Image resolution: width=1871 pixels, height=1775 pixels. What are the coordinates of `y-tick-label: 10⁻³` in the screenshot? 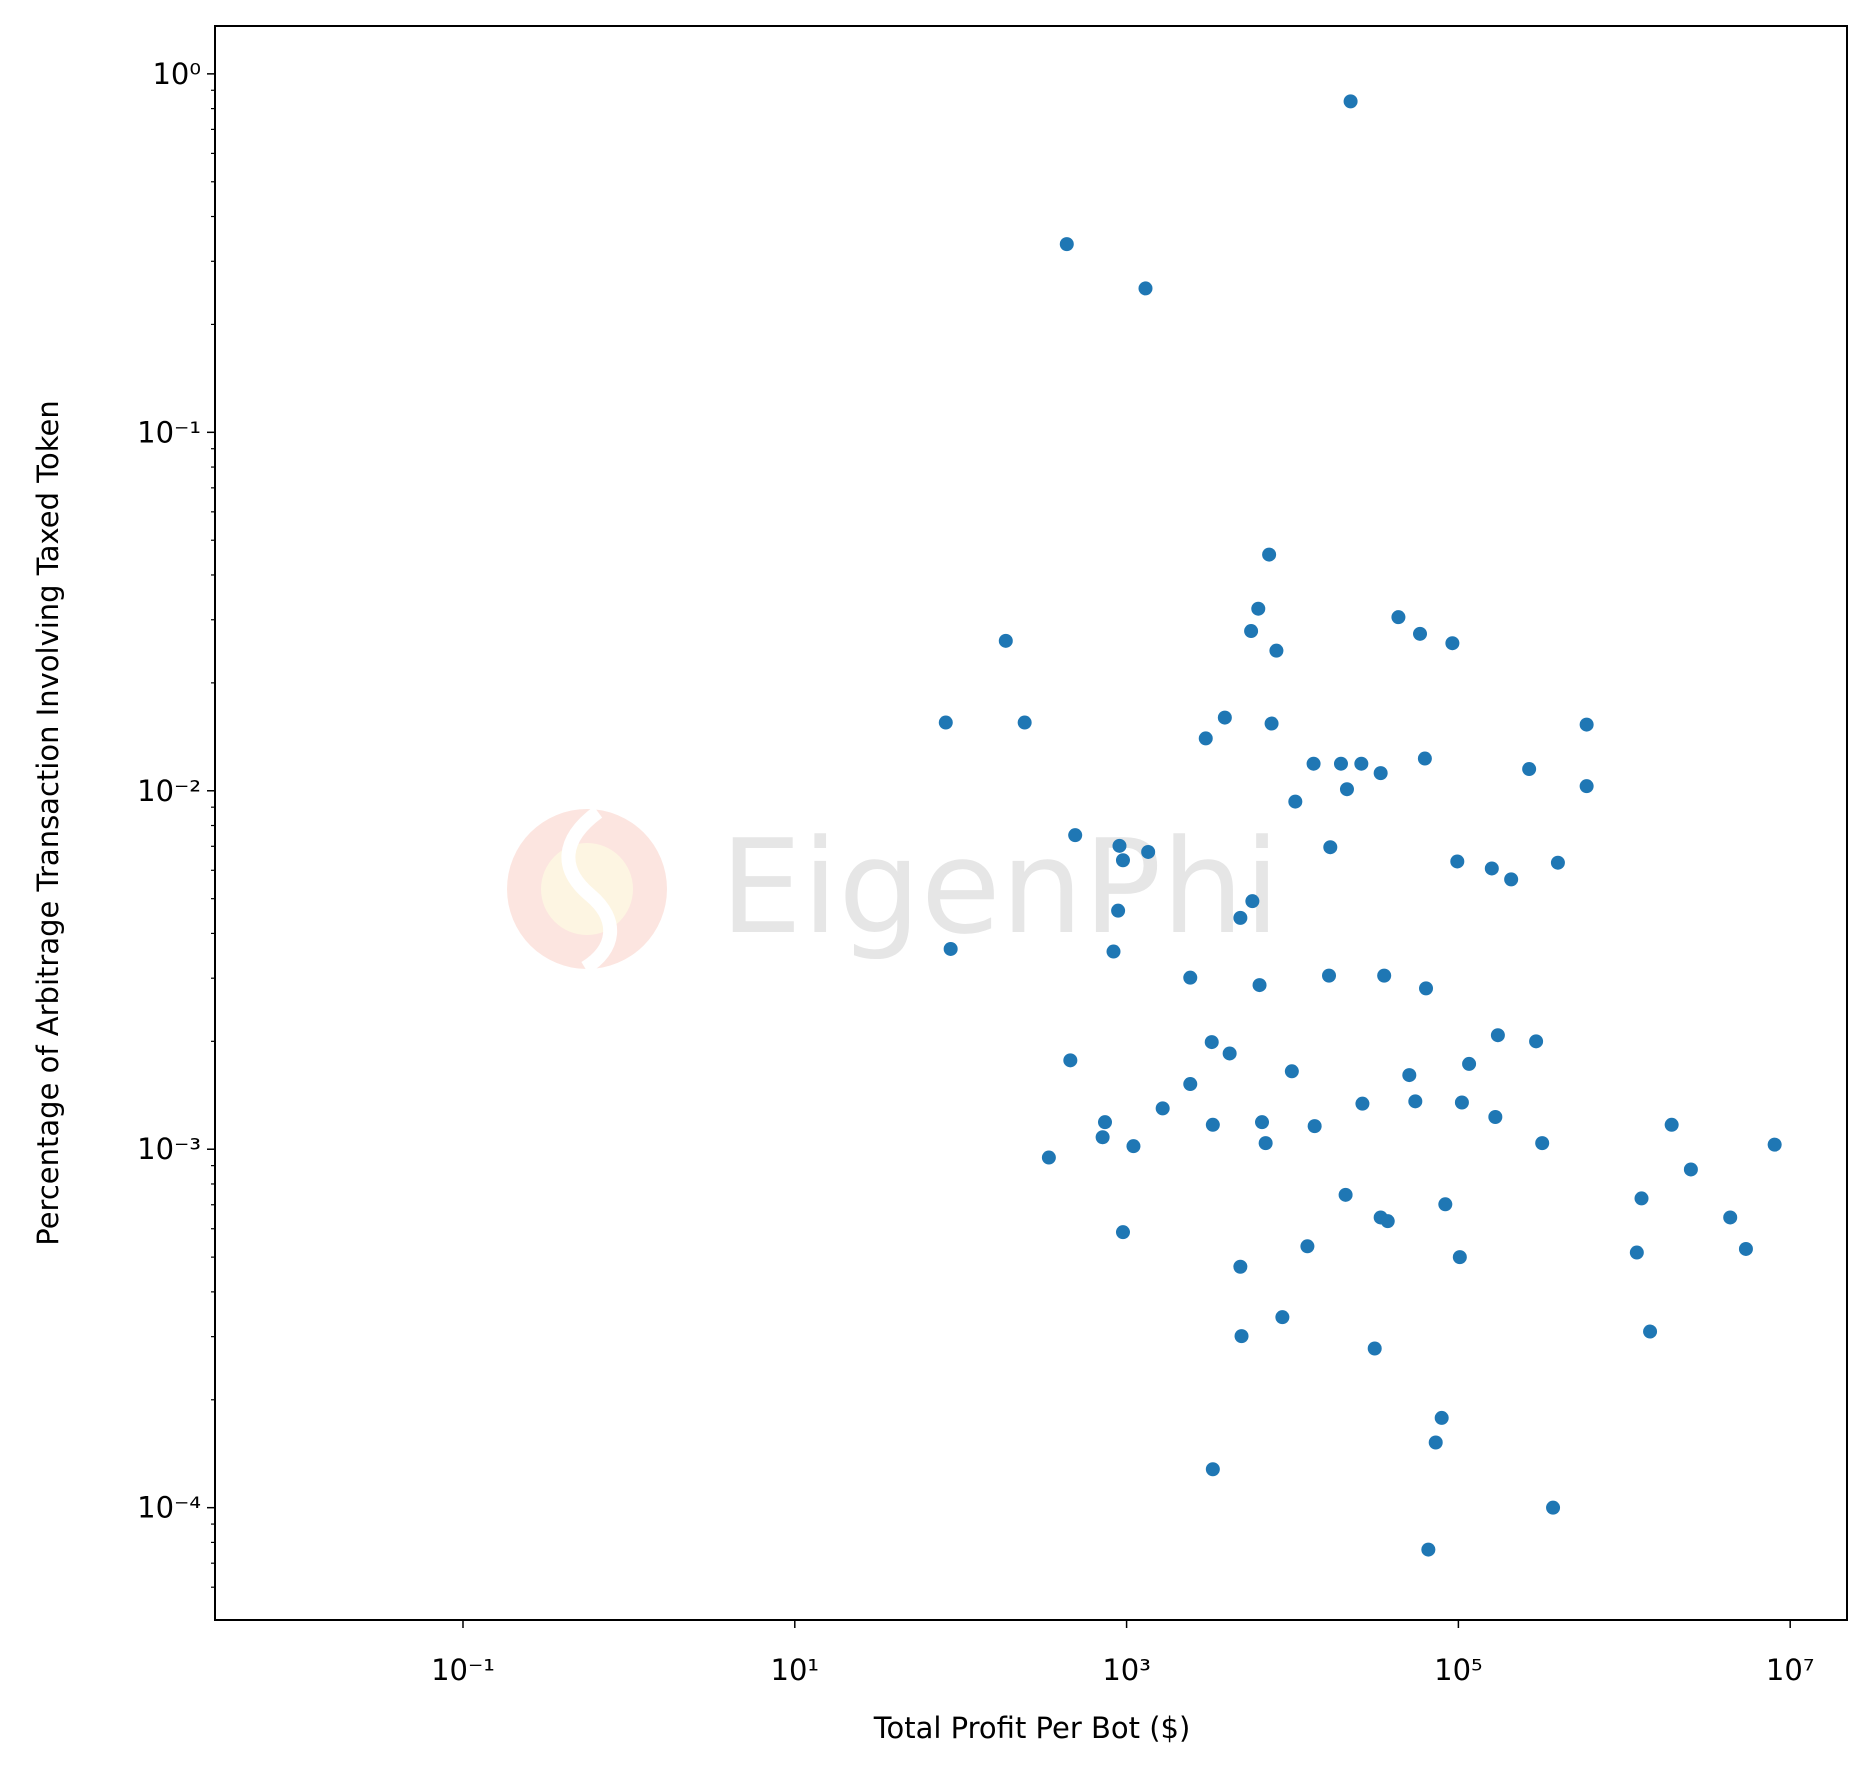 It's located at (169, 1149).